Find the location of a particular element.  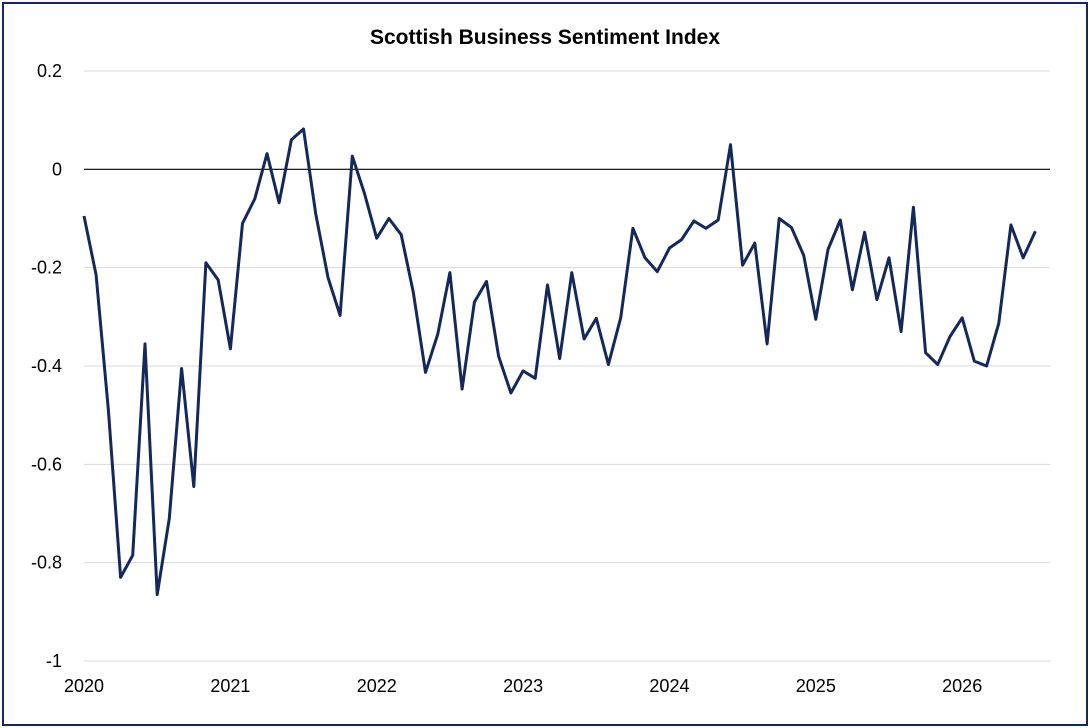

y-tick-label: -1 is located at coordinates (54, 661).